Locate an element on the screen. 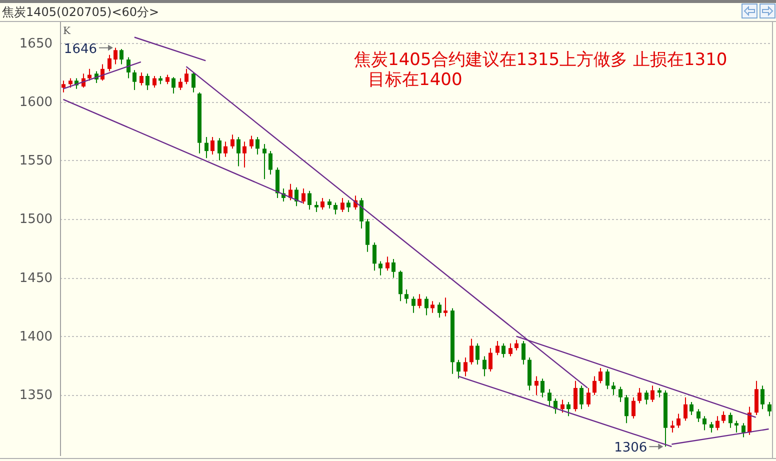 This screenshot has width=776, height=461. annotation: 1646 is located at coordinates (81, 49).